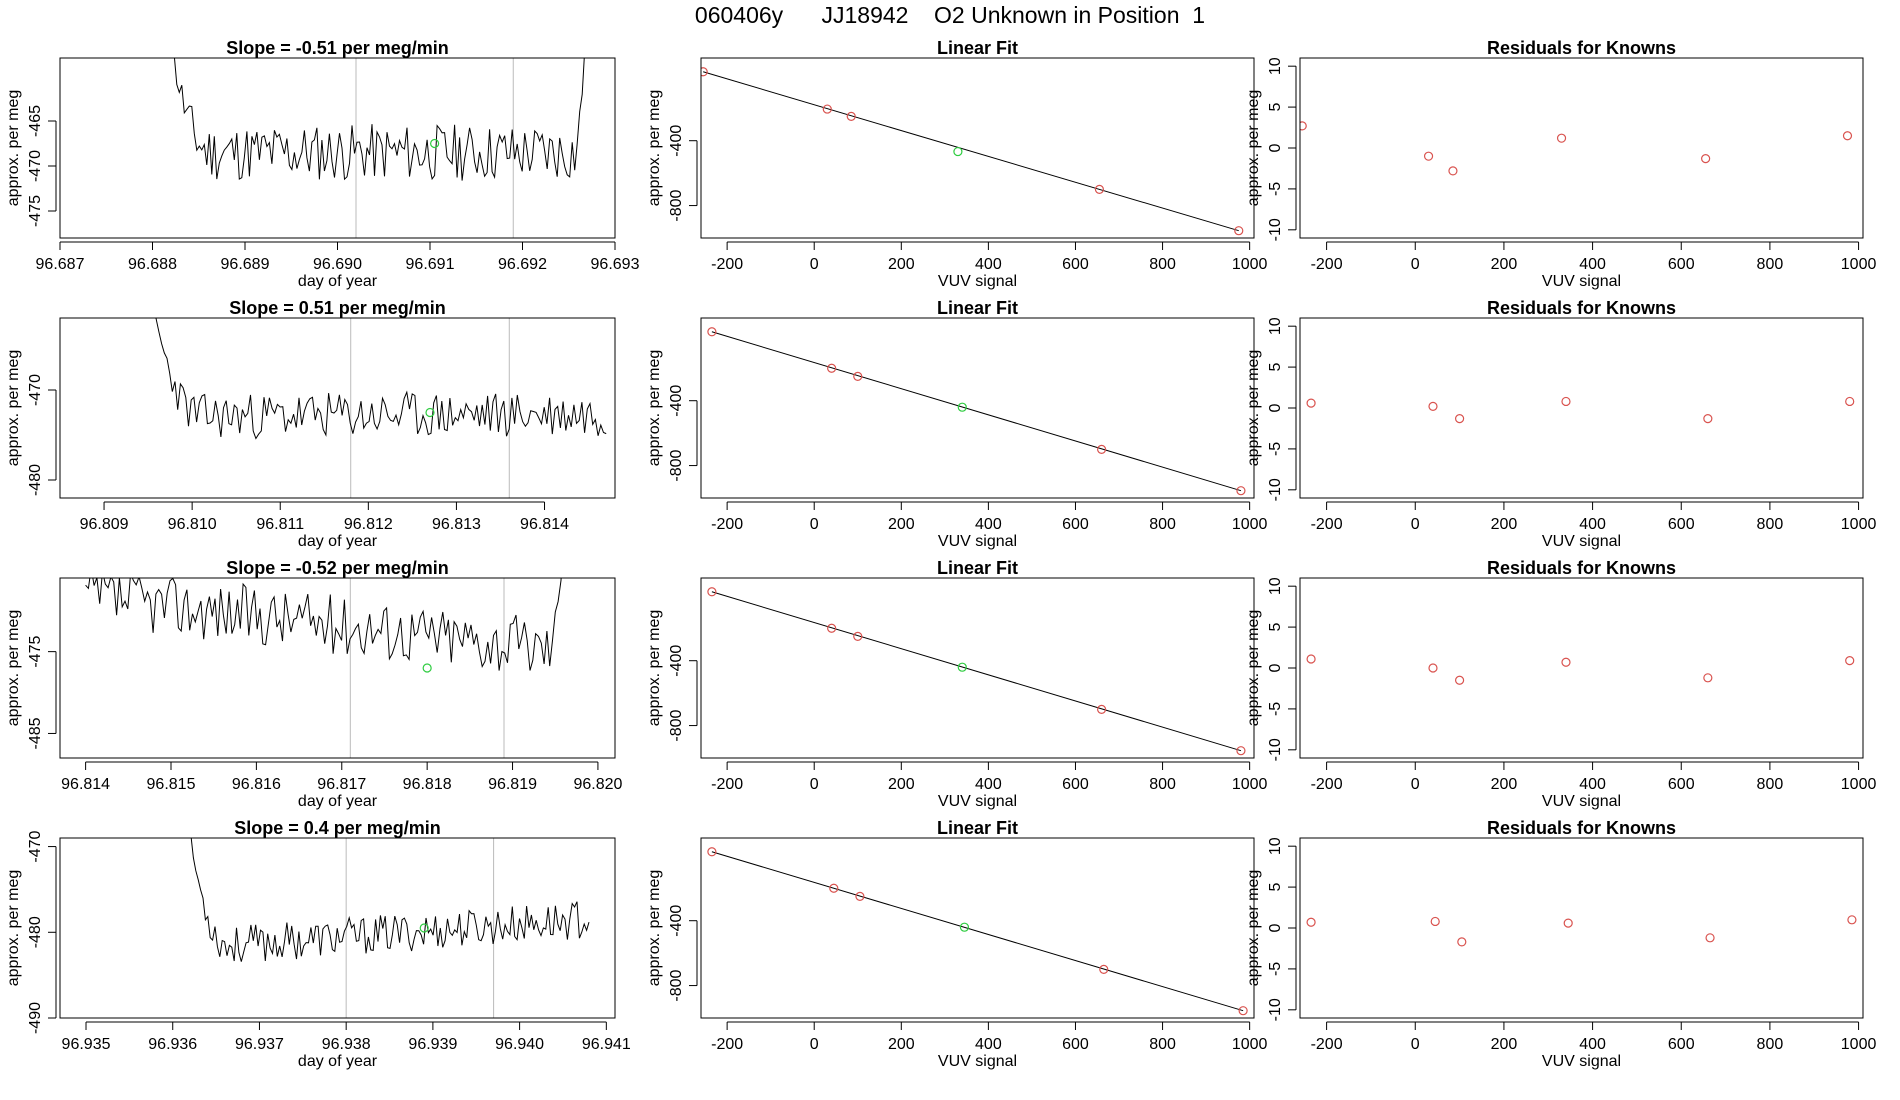  Describe the element at coordinates (337, 828) in the screenshot. I see `panel-title: Slope = 0.4 per meg/min` at that location.